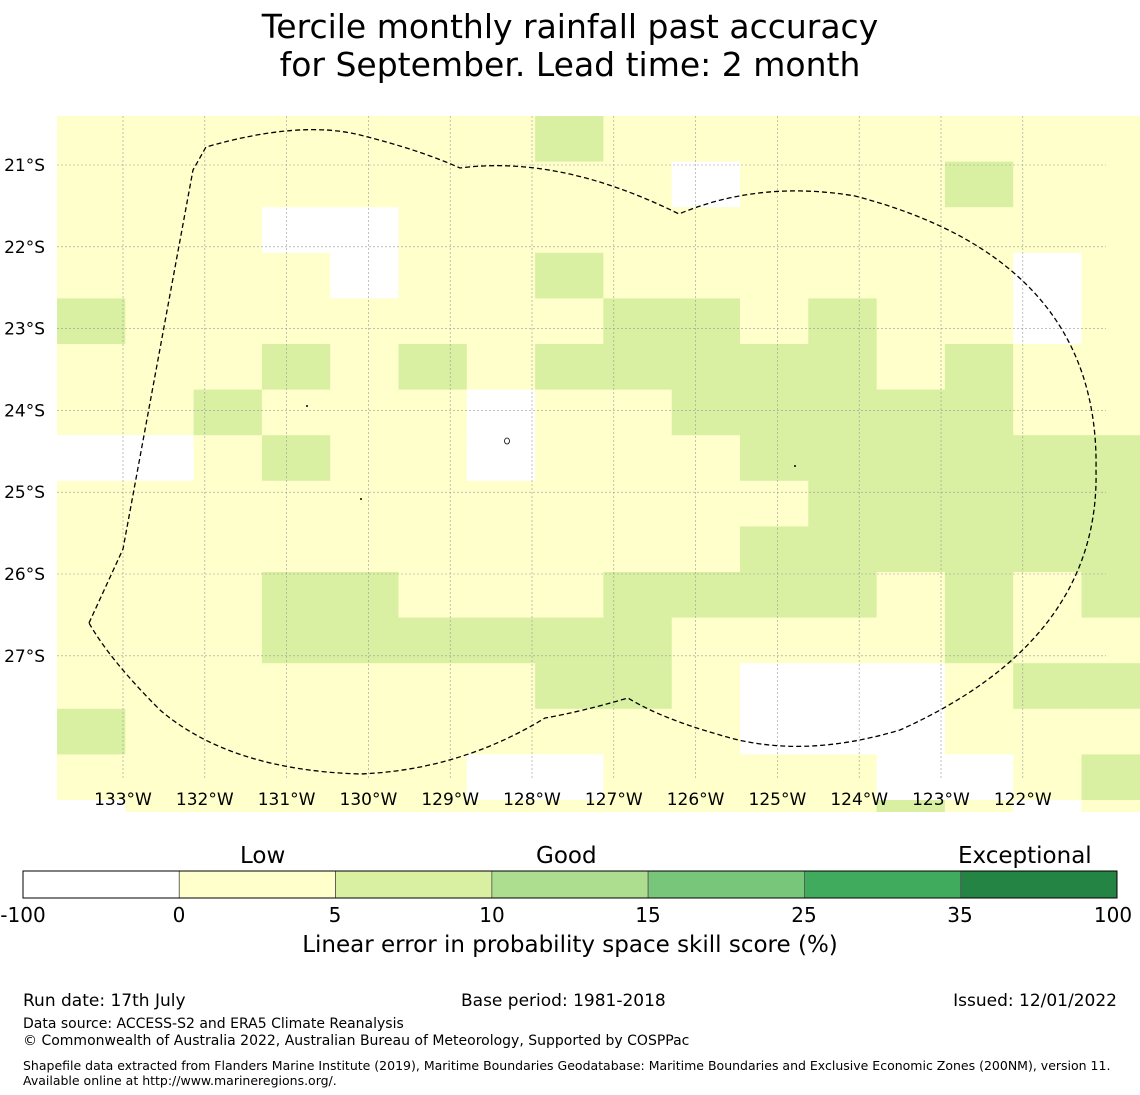 The width and height of the screenshot is (1140, 1095). Describe the element at coordinates (1035, 1001) in the screenshot. I see `issued-date: Issued: 12/01/2022` at that location.